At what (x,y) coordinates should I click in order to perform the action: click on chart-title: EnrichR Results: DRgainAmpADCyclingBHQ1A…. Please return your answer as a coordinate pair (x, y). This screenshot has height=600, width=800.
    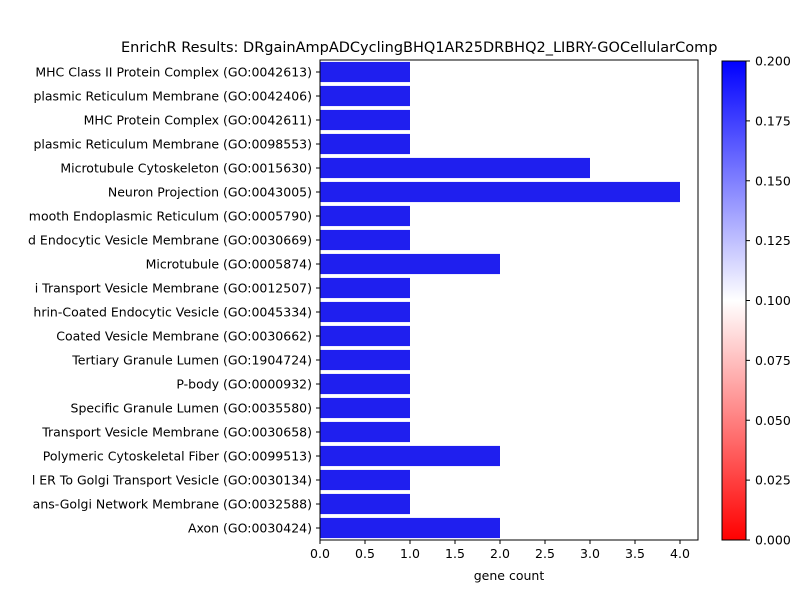
    Looking at the image, I should click on (419, 48).